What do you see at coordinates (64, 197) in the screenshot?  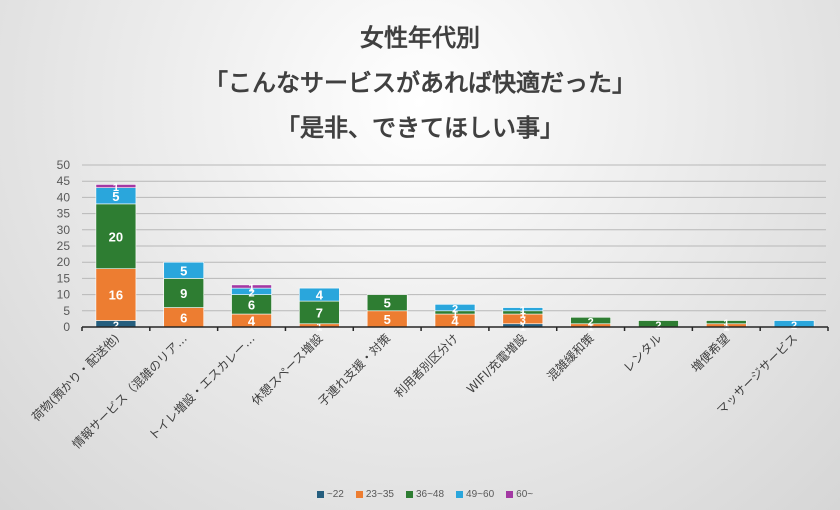 I see `y-tick-label: 40` at bounding box center [64, 197].